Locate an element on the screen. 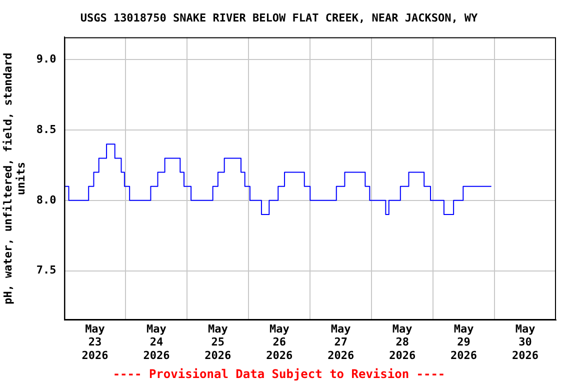 This screenshot has width=576, height=384. chart-title: USGS 13018750 SNAKE RIVER BELOW FLAT CREEK, NEAR JACKSON, WY is located at coordinates (279, 17).